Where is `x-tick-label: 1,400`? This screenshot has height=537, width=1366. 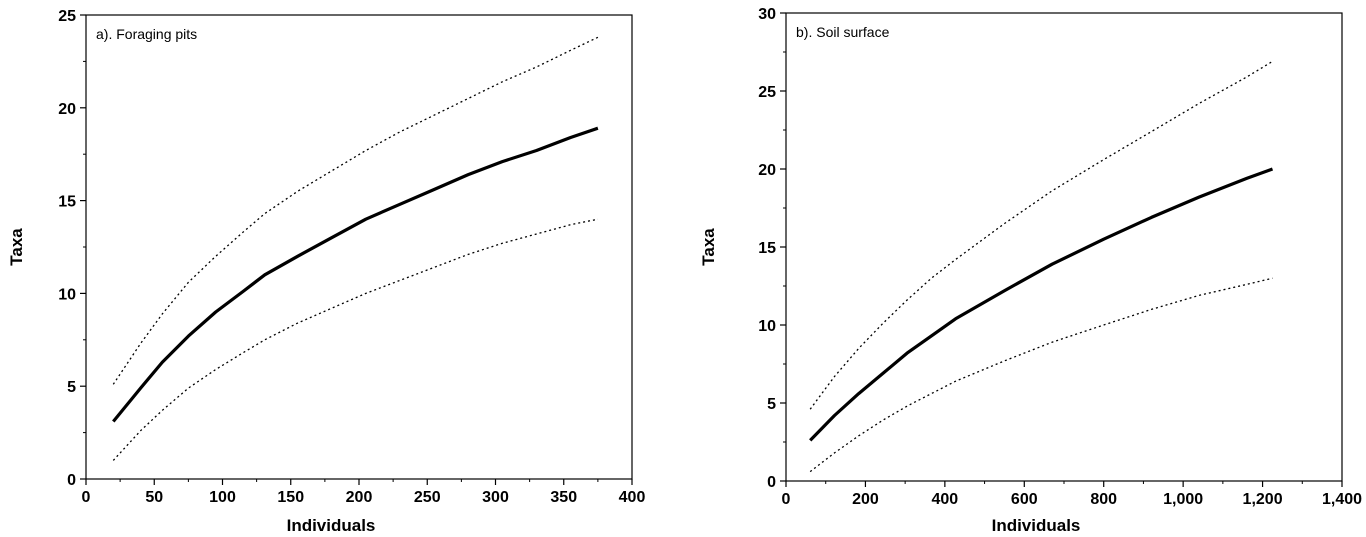
x-tick-label: 1,400 is located at coordinates (1342, 499).